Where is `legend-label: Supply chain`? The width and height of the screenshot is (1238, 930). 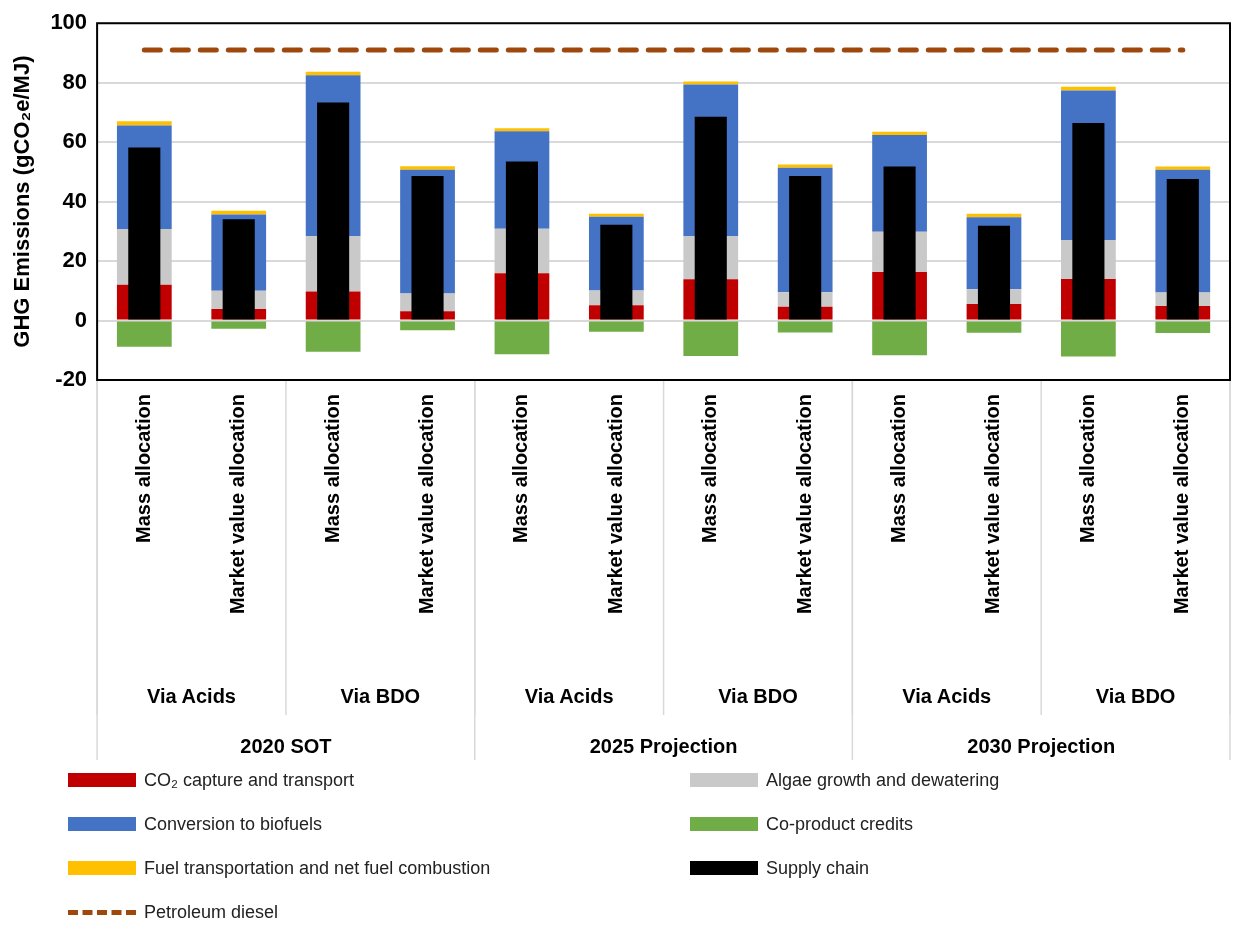 legend-label: Supply chain is located at coordinates (818, 868).